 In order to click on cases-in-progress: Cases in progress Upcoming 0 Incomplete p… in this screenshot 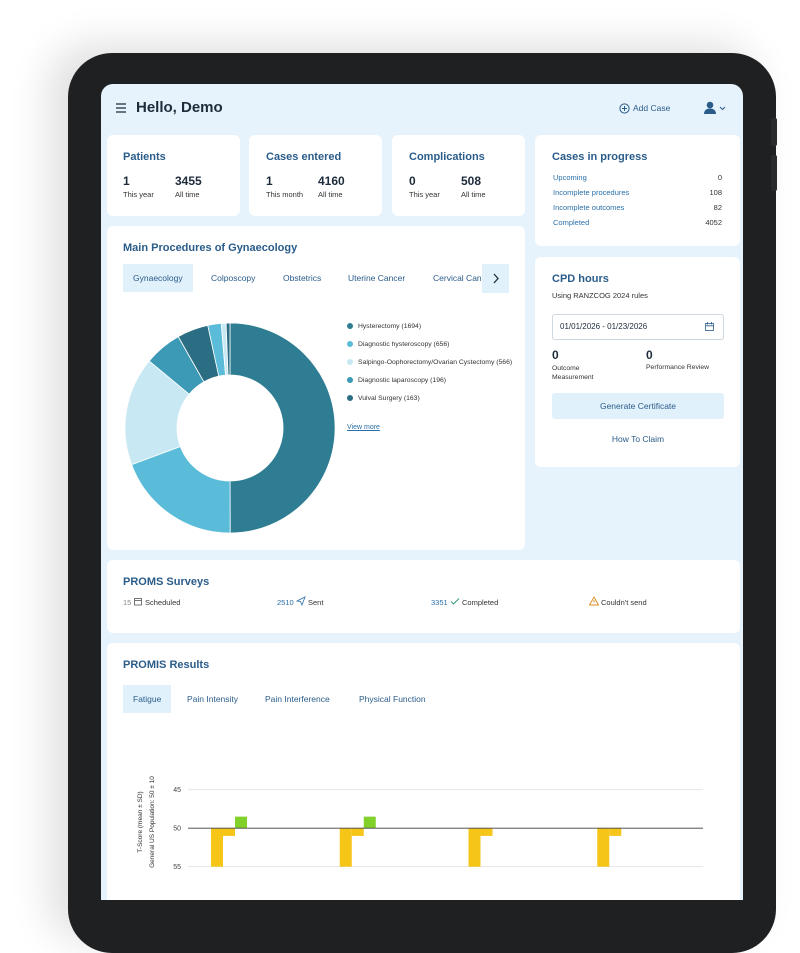, I will do `click(637, 190)`.